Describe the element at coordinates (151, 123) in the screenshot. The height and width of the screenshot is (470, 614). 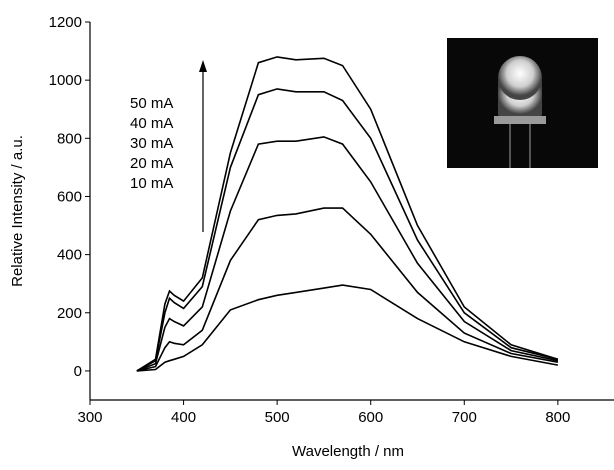
I see `legend-label: 40 mA` at that location.